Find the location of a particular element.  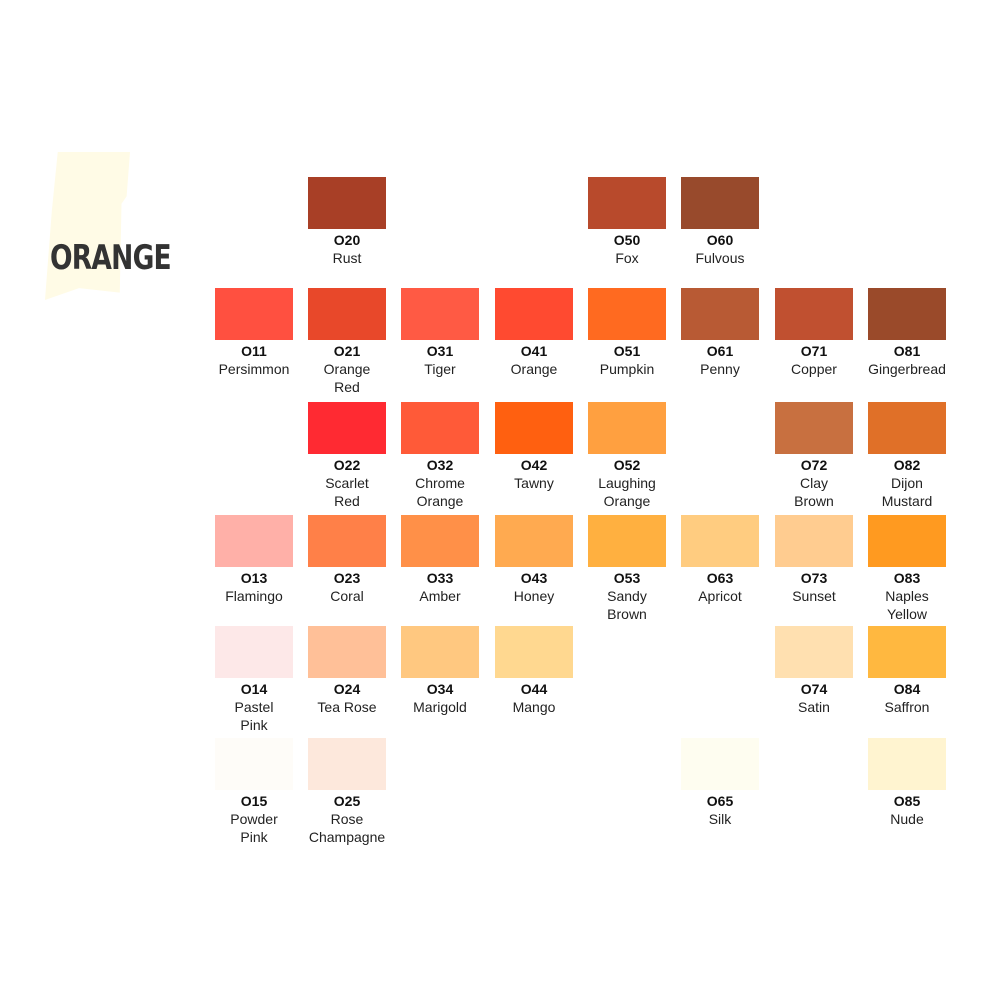

swatch-code: O50 is located at coordinates (627, 240).